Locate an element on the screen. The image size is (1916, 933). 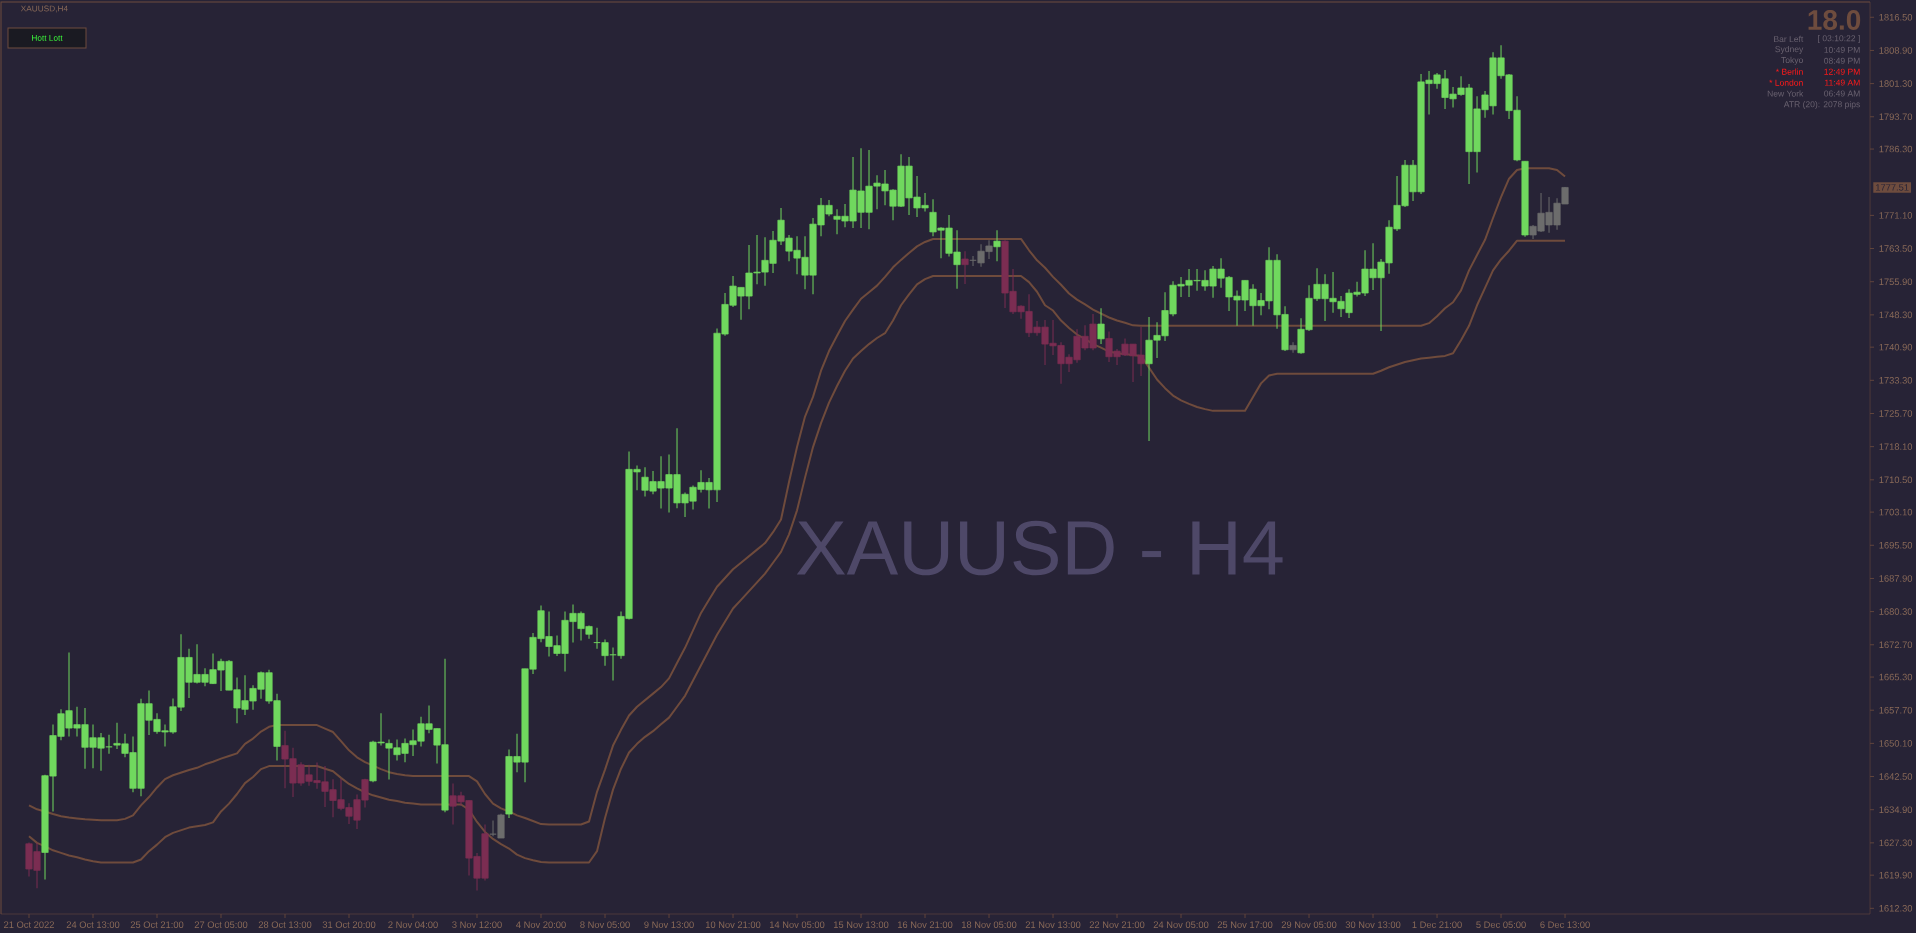
x-tick-label: 28 Oct 13:00 is located at coordinates (285, 924).